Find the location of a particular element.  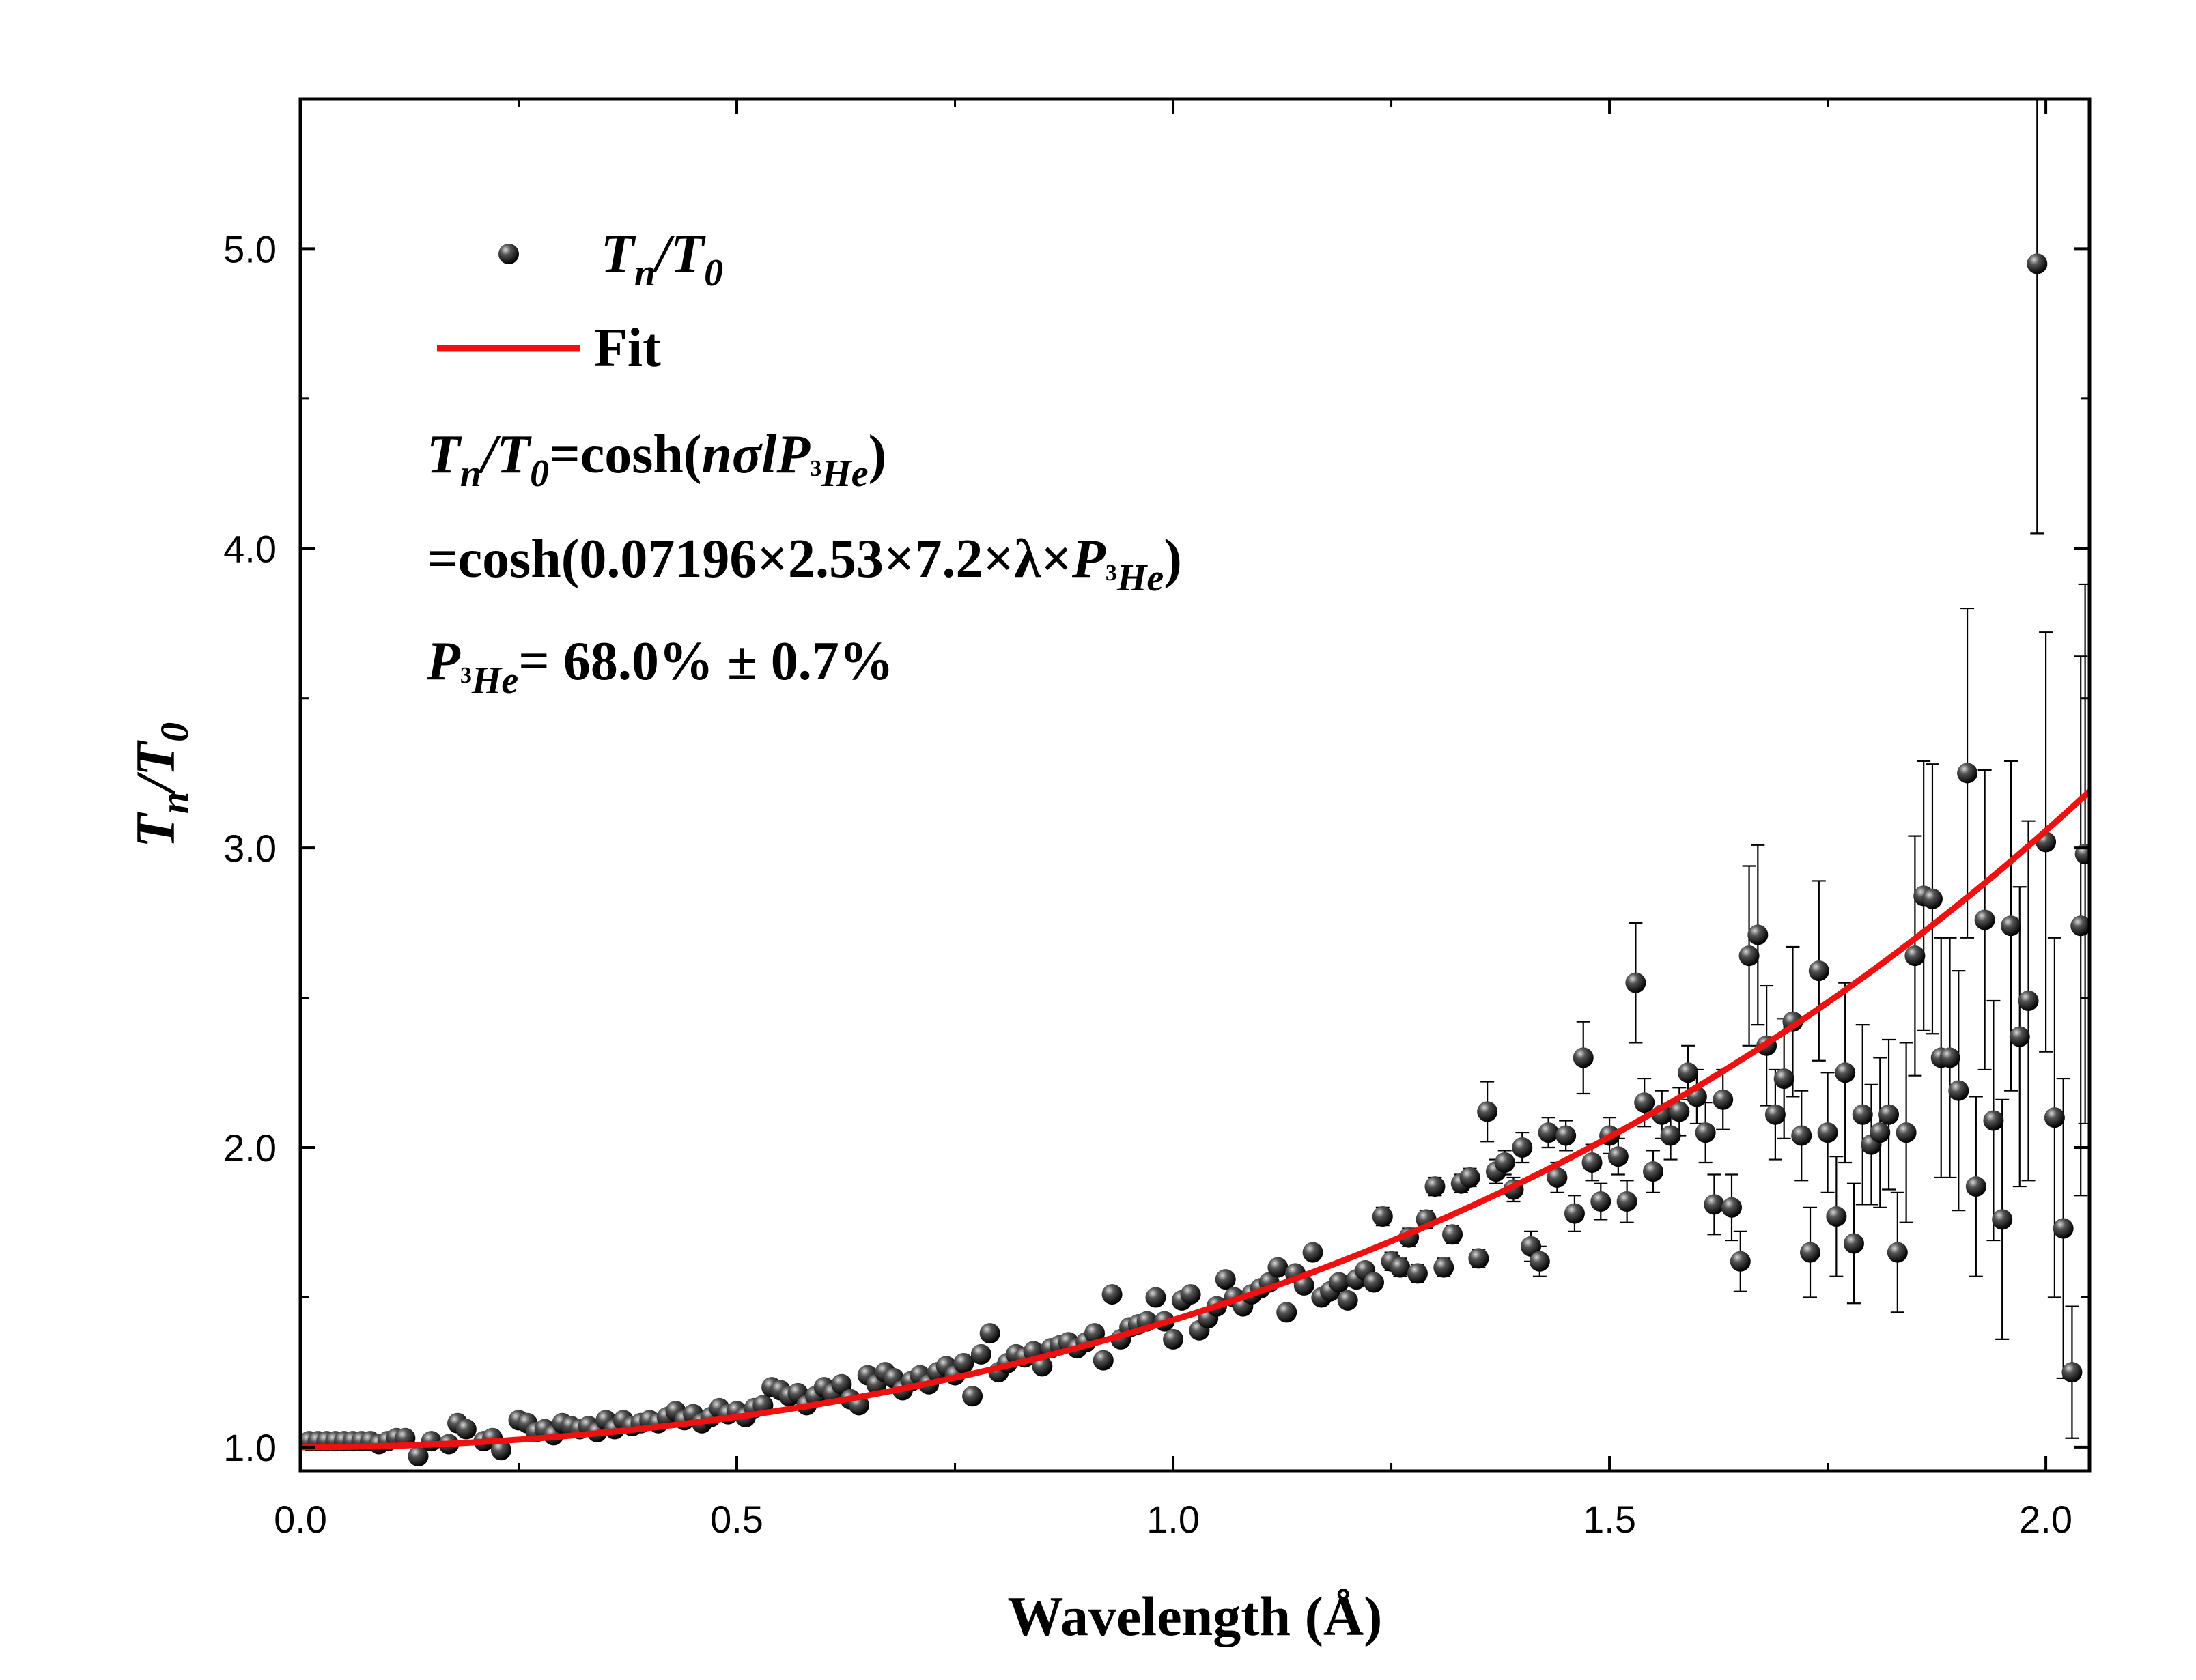

equation-line-2: =cosh(0.07196×2.53×7.2×λ×P3He) is located at coordinates (804, 564).